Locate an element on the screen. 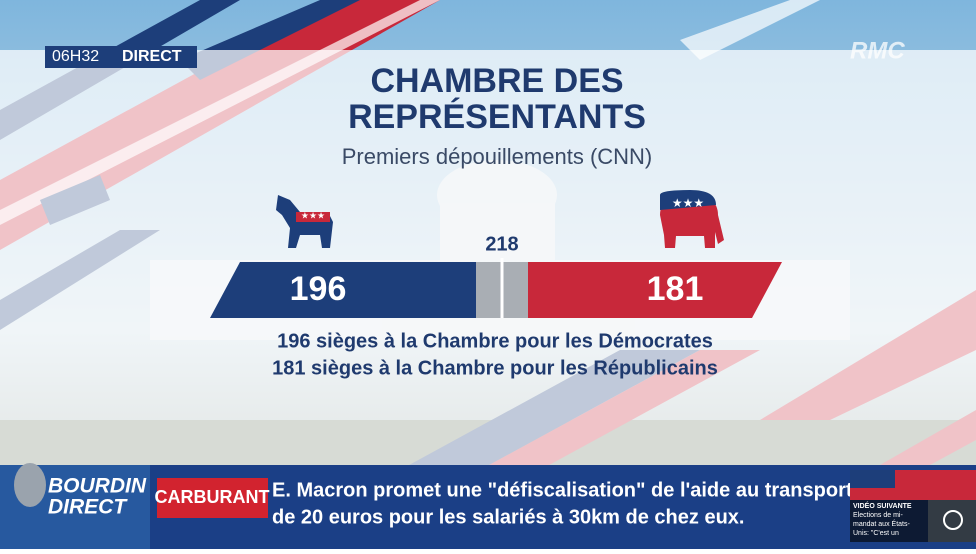 The image size is (976, 554). live-label: DIRECT is located at coordinates (152, 56).